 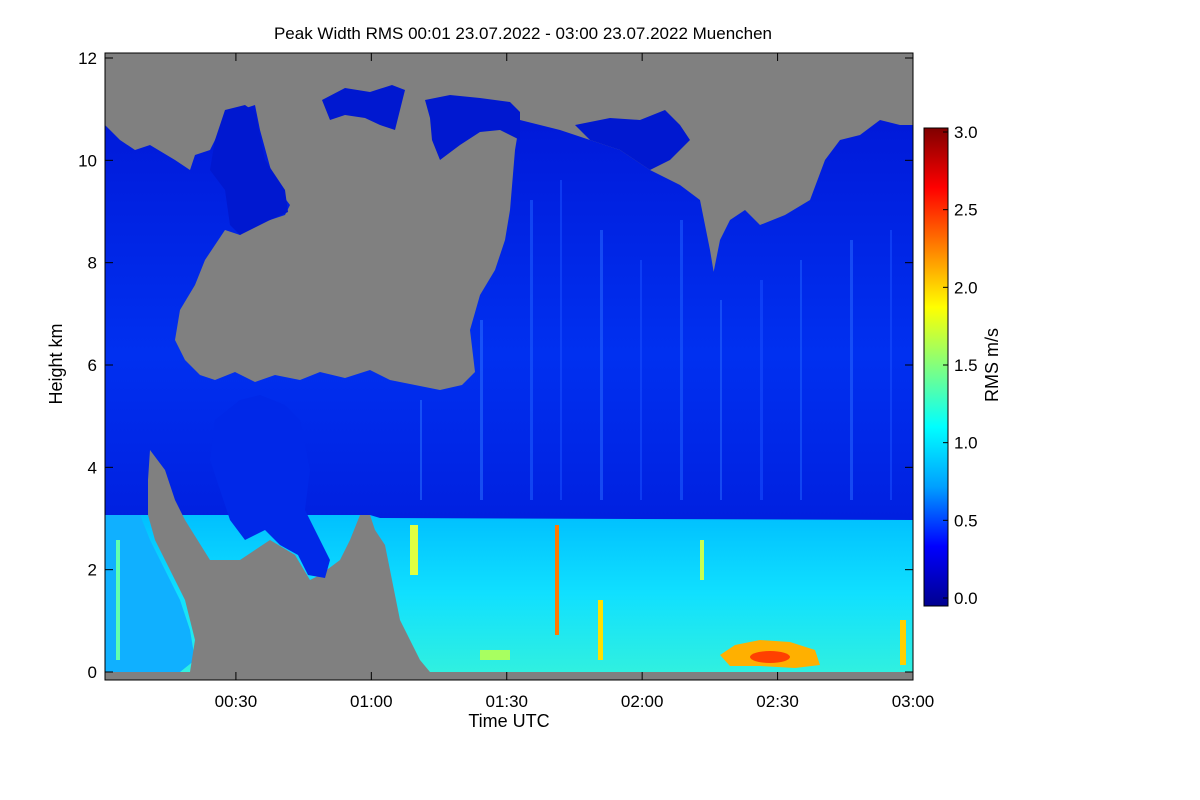 I want to click on x-tick-label: 00:30, so click(x=236, y=701).